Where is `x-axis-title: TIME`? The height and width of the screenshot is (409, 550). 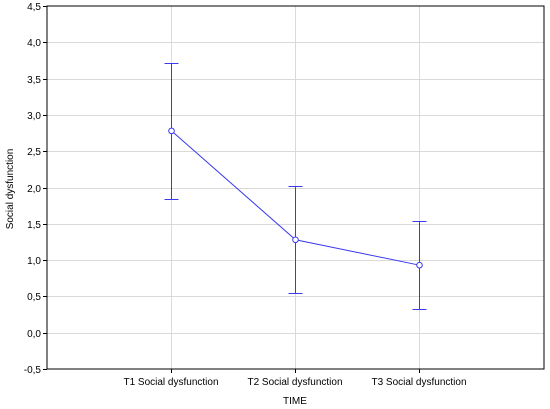 x-axis-title: TIME is located at coordinates (295, 401).